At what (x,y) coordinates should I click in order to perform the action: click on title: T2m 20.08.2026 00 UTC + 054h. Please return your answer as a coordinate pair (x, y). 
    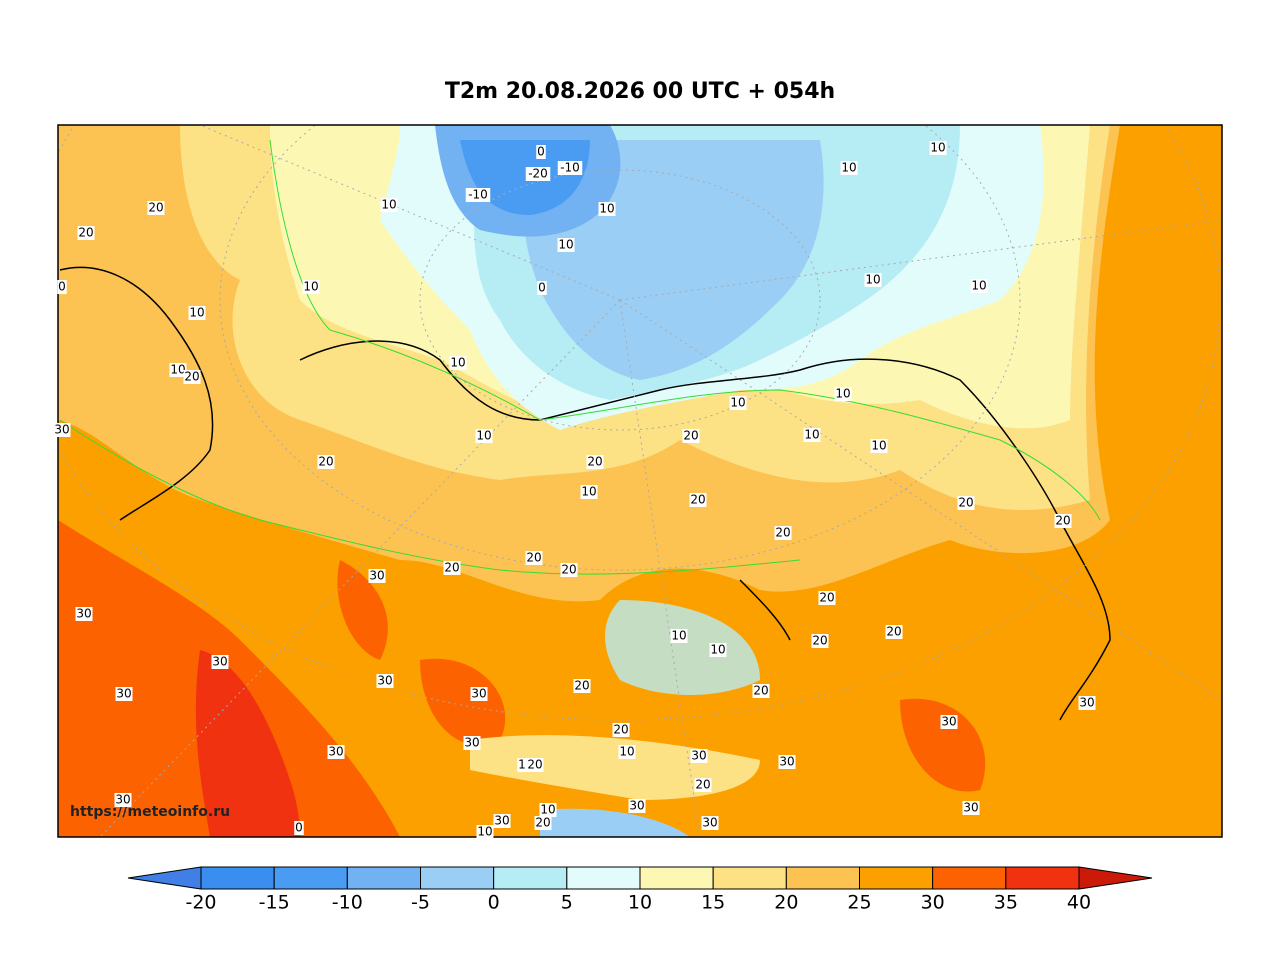
    Looking at the image, I should click on (640, 91).